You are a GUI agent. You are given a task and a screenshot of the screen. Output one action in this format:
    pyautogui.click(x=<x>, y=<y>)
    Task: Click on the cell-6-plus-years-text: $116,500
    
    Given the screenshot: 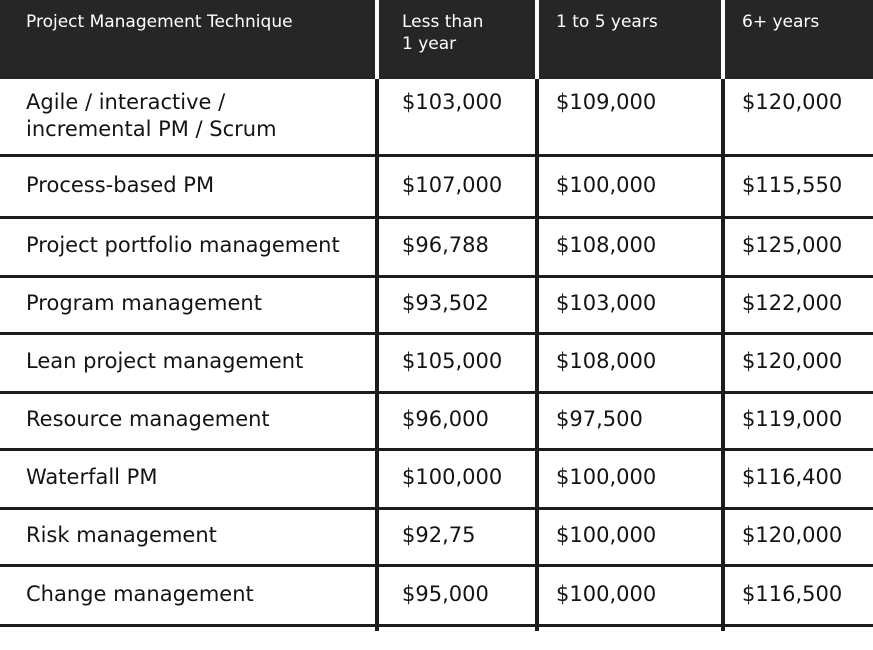 What is the action you would take?
    pyautogui.click(x=792, y=593)
    